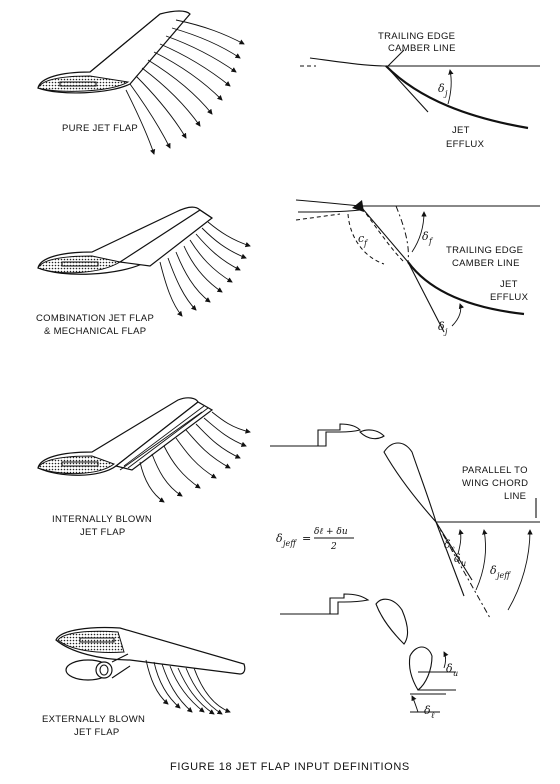 The width and height of the screenshot is (560, 784). Describe the element at coordinates (369, 656) in the screenshot. I see `external-definition: δ u δ ℓ` at that location.